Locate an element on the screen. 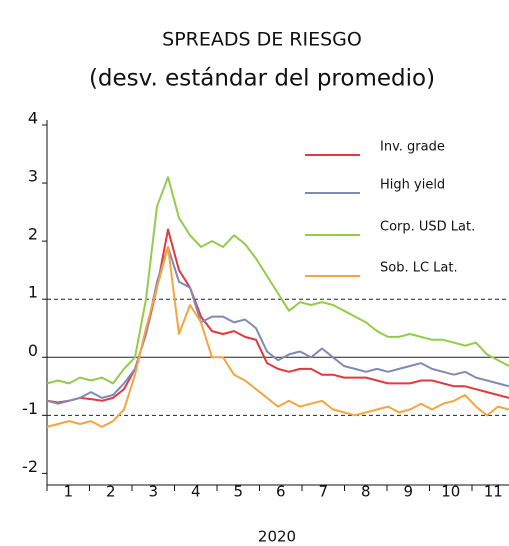  y-tick-label: 0 is located at coordinates (33, 350).